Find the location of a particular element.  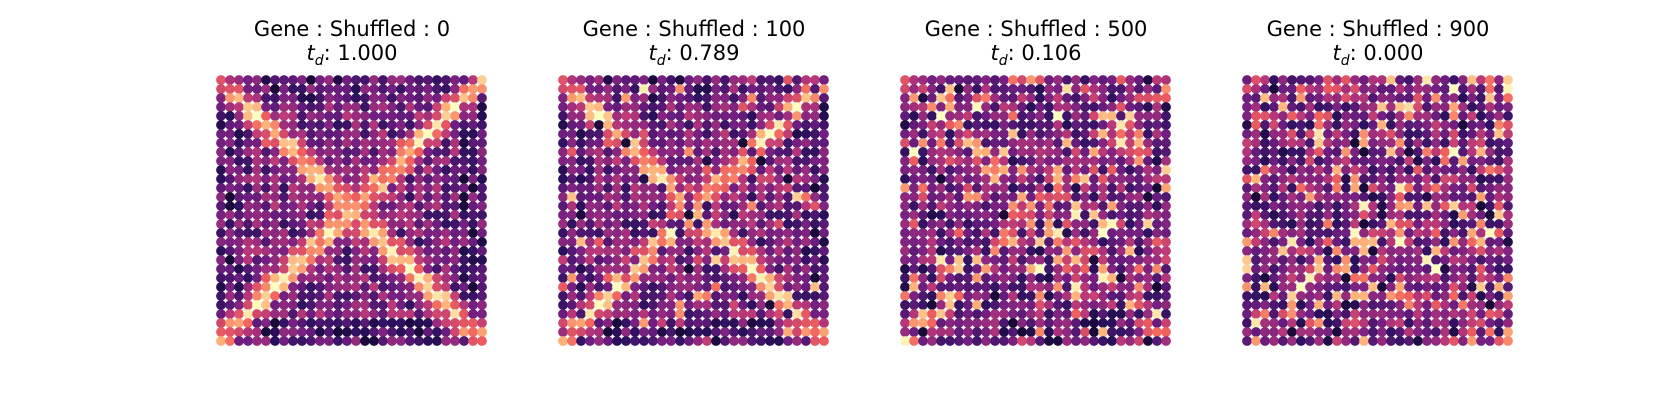

metric-symbol: t is located at coordinates (310, 53).